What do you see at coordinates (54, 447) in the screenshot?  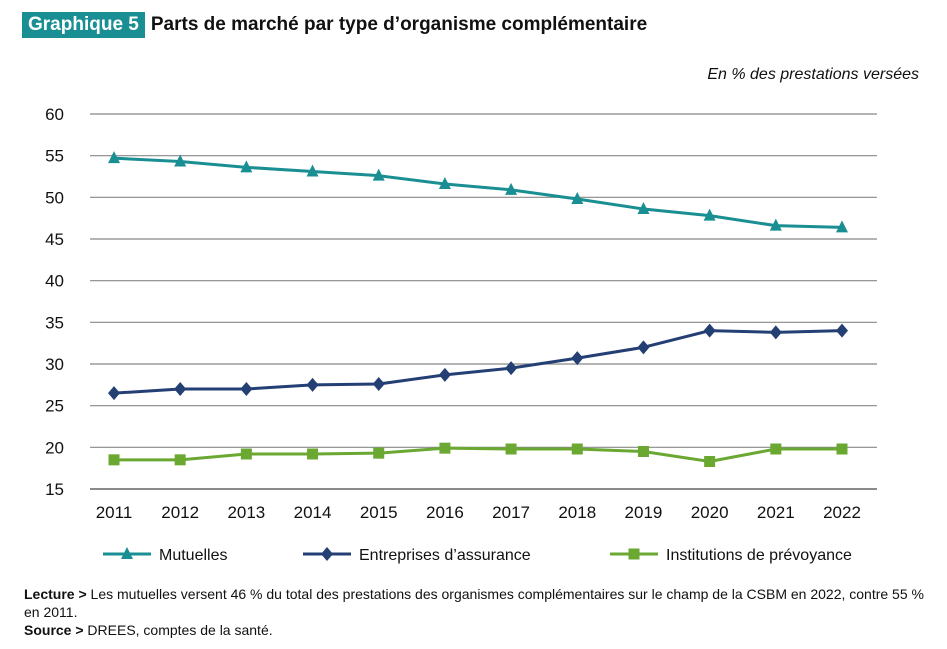 I see `y-tick-label: 20` at bounding box center [54, 447].